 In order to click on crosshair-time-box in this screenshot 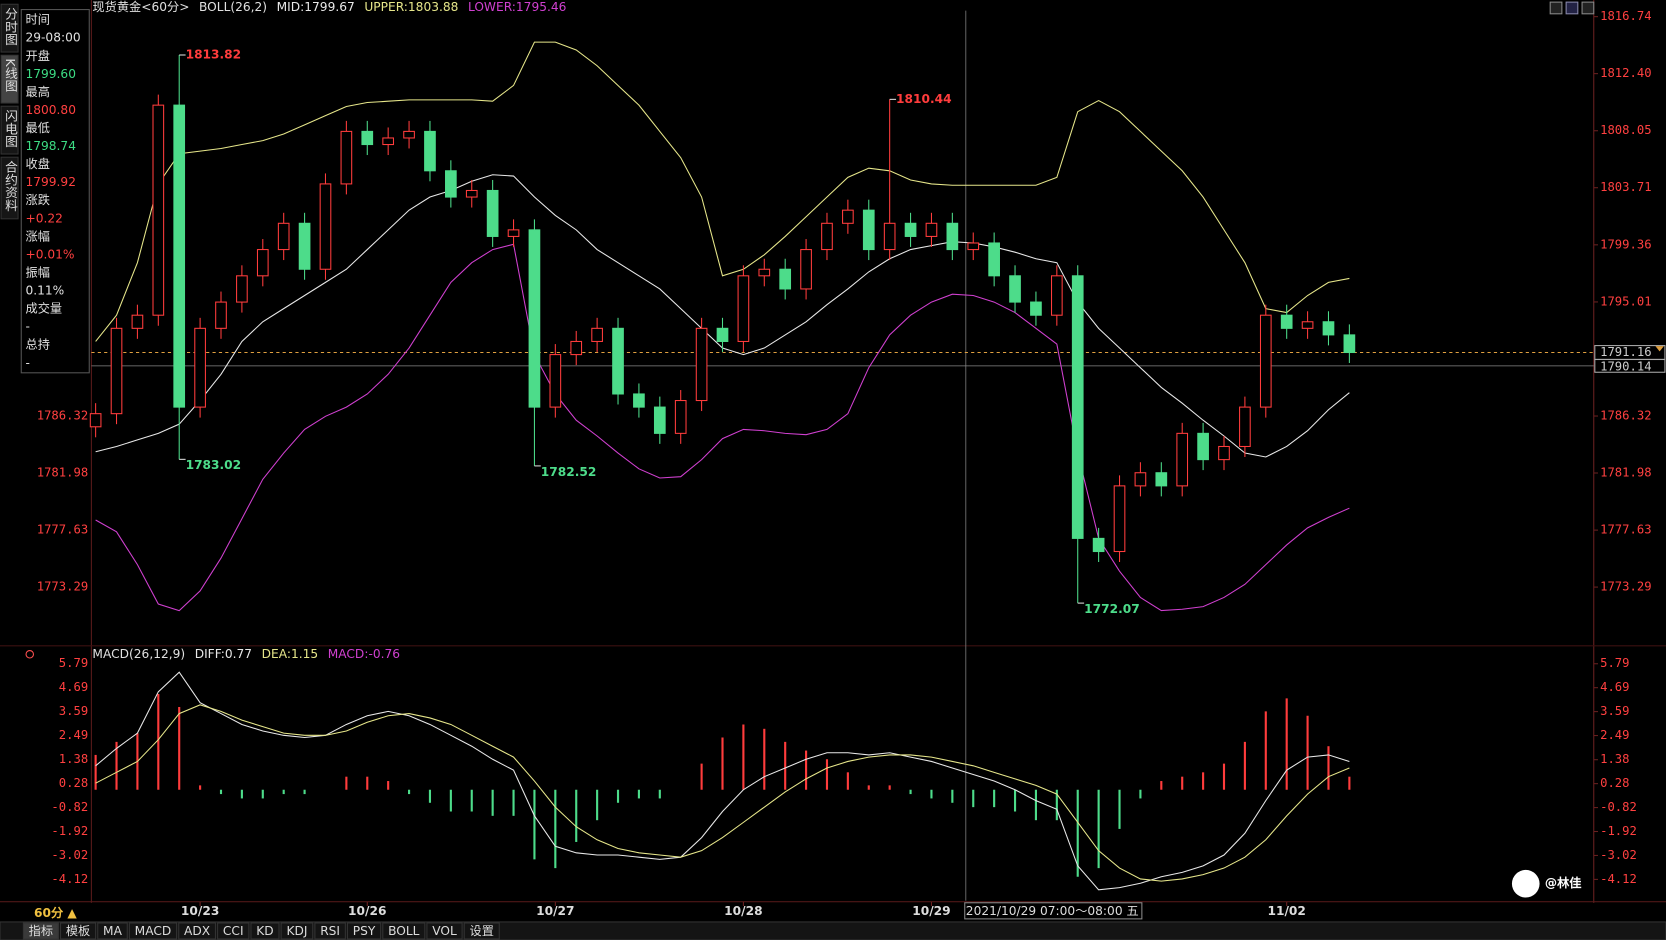, I will do `click(1053, 911)`.